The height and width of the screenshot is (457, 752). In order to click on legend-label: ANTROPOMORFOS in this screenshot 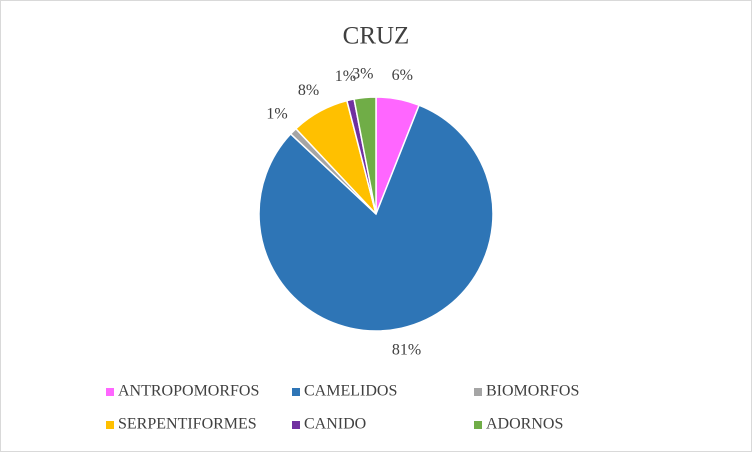, I will do `click(188, 391)`.